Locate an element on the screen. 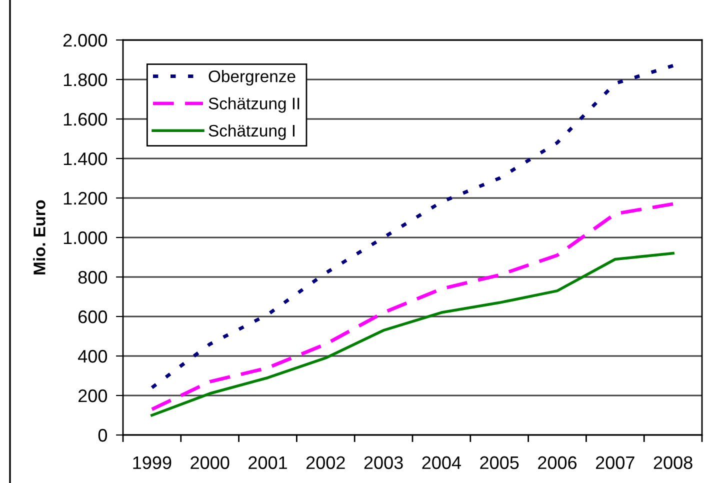 The image size is (706, 483). y-tick-label: 600 is located at coordinates (93, 317).